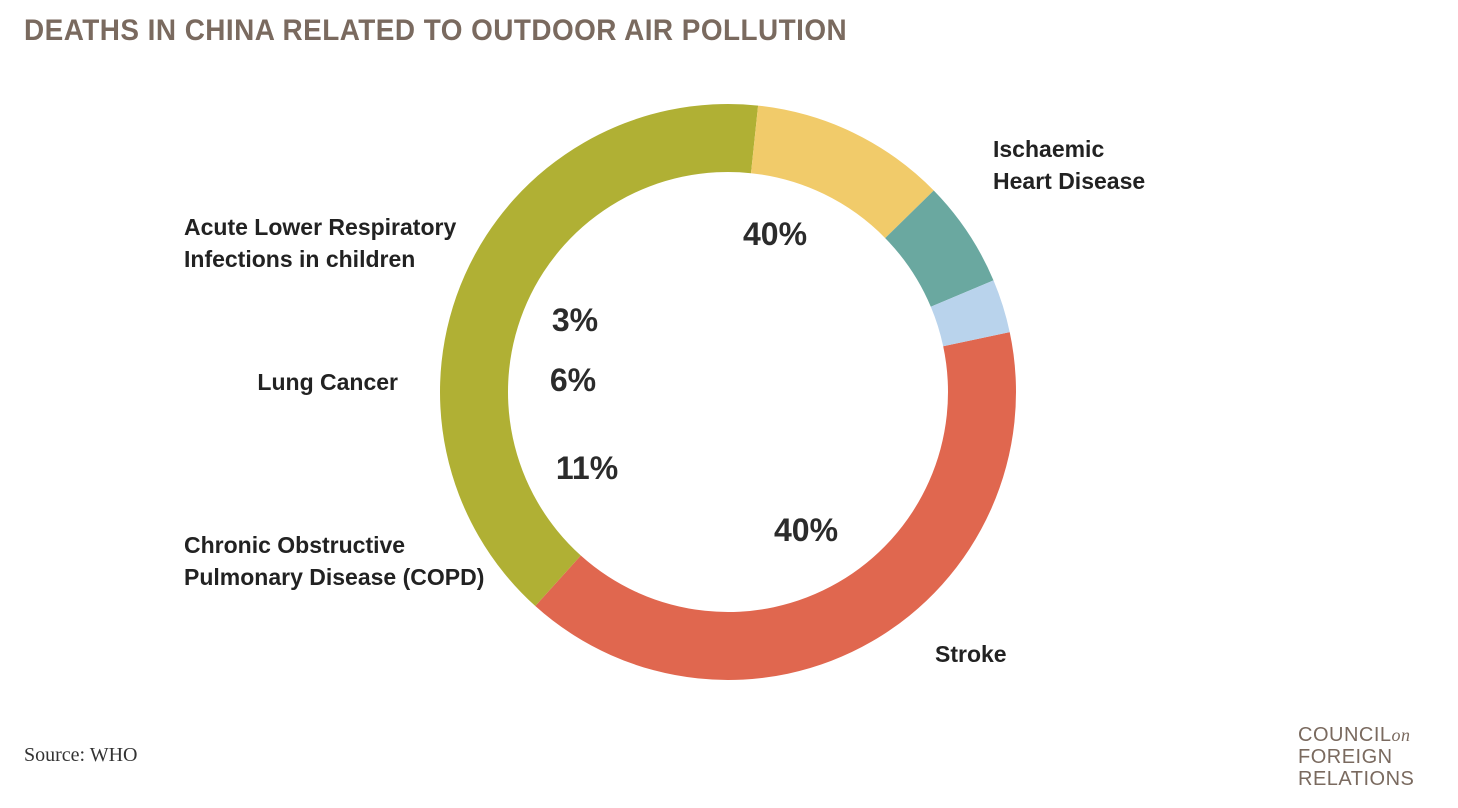 The image size is (1458, 808). I want to click on category-label: Lung Cancer, so click(327, 382).